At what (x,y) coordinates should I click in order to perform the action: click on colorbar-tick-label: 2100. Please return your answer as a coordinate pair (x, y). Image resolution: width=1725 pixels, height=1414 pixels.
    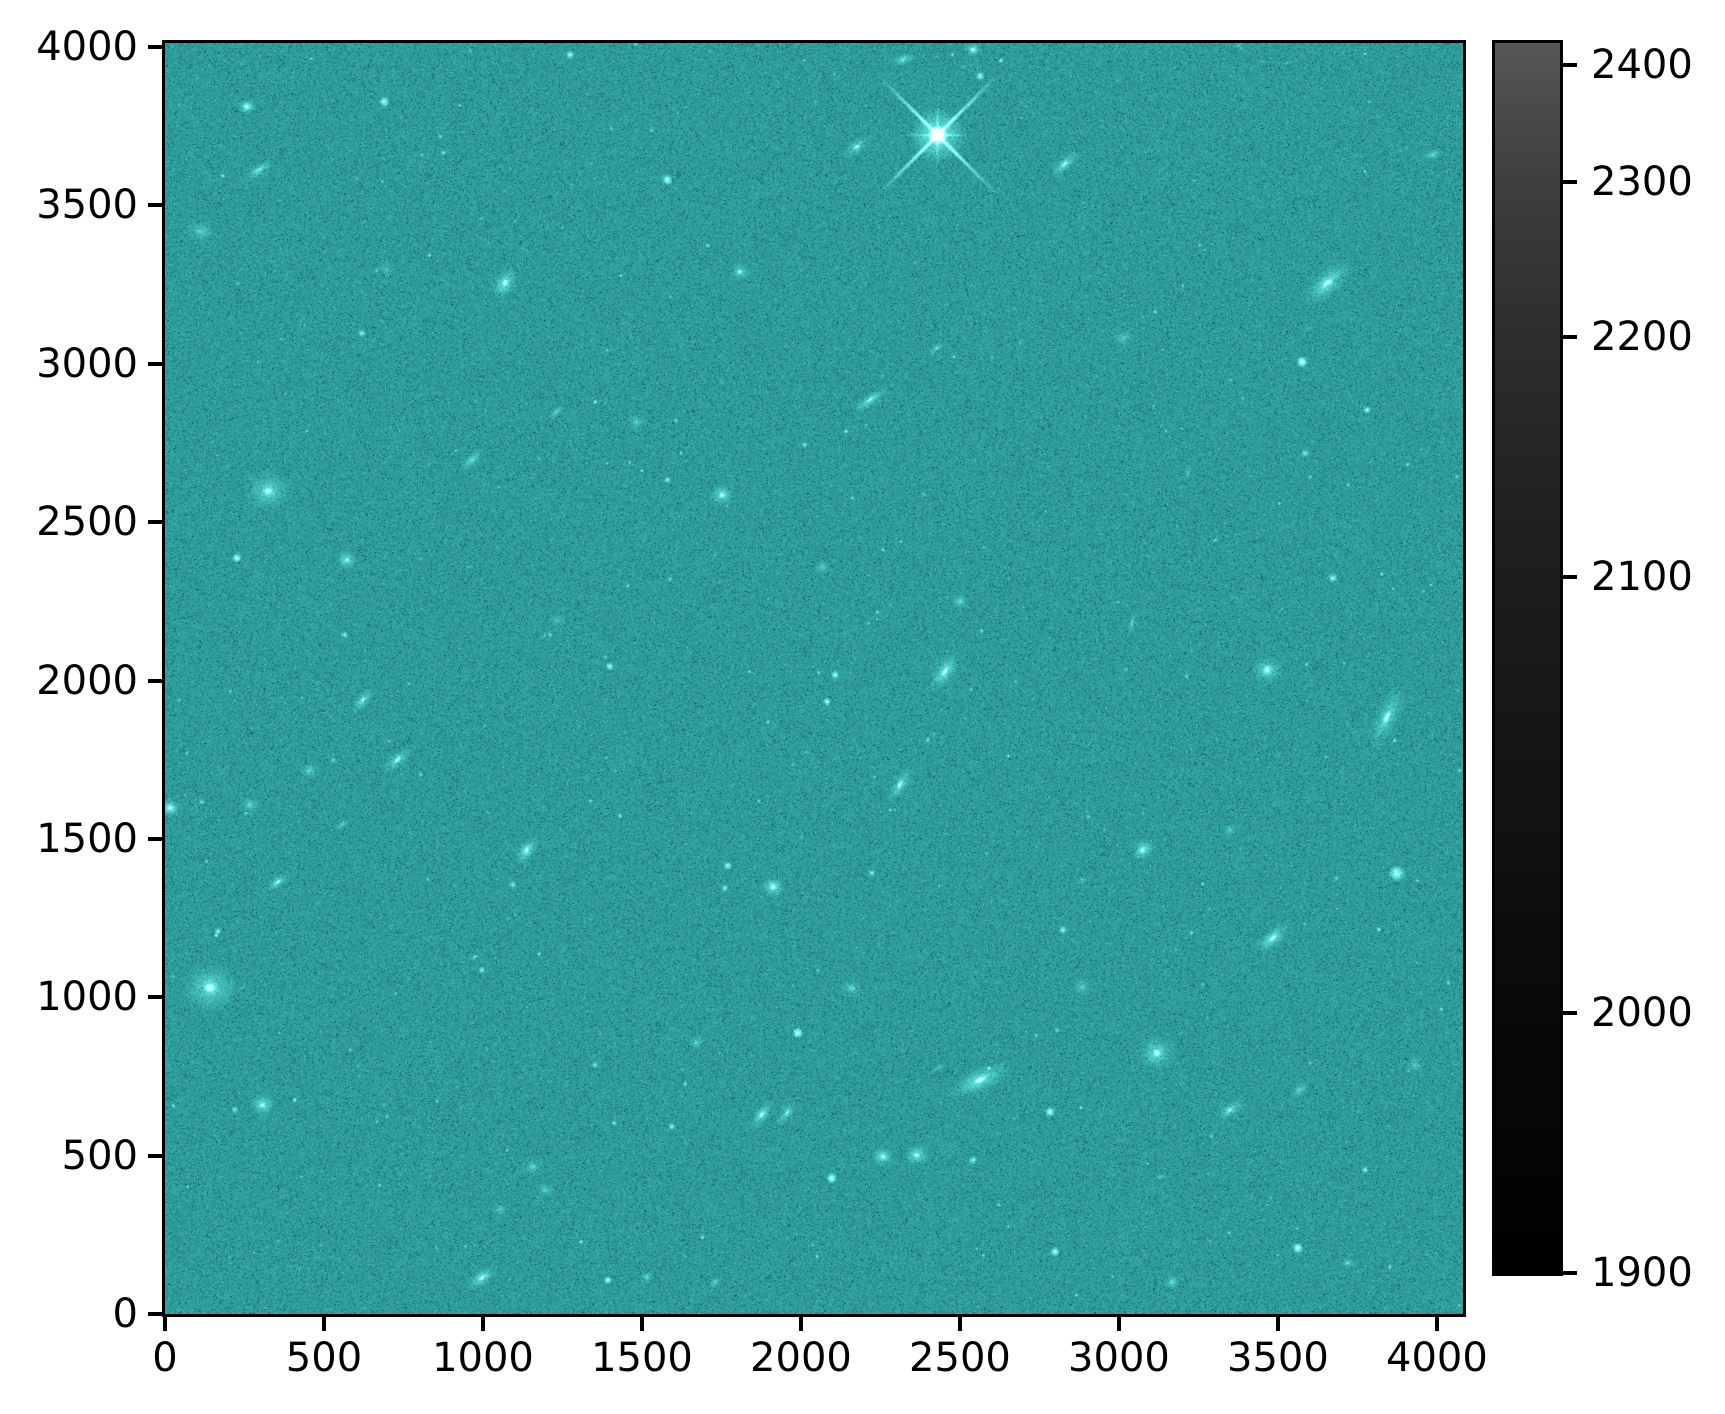
    Looking at the image, I should click on (1642, 576).